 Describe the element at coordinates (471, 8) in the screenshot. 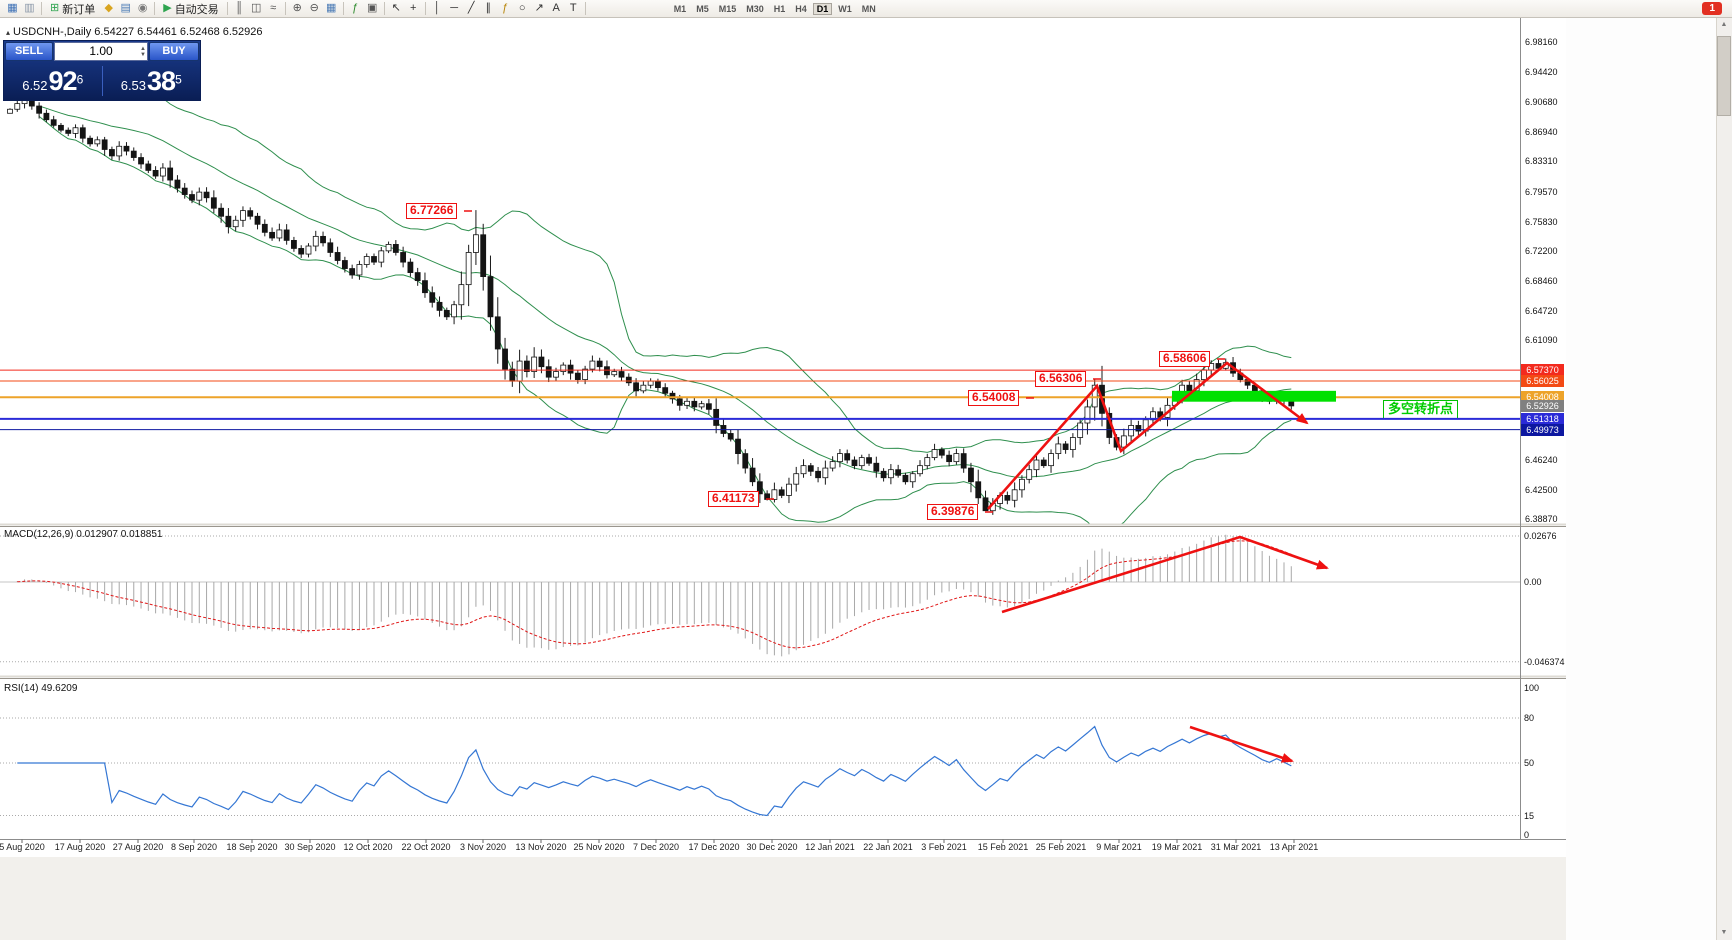

I see `trendline-icon: ╱` at that location.